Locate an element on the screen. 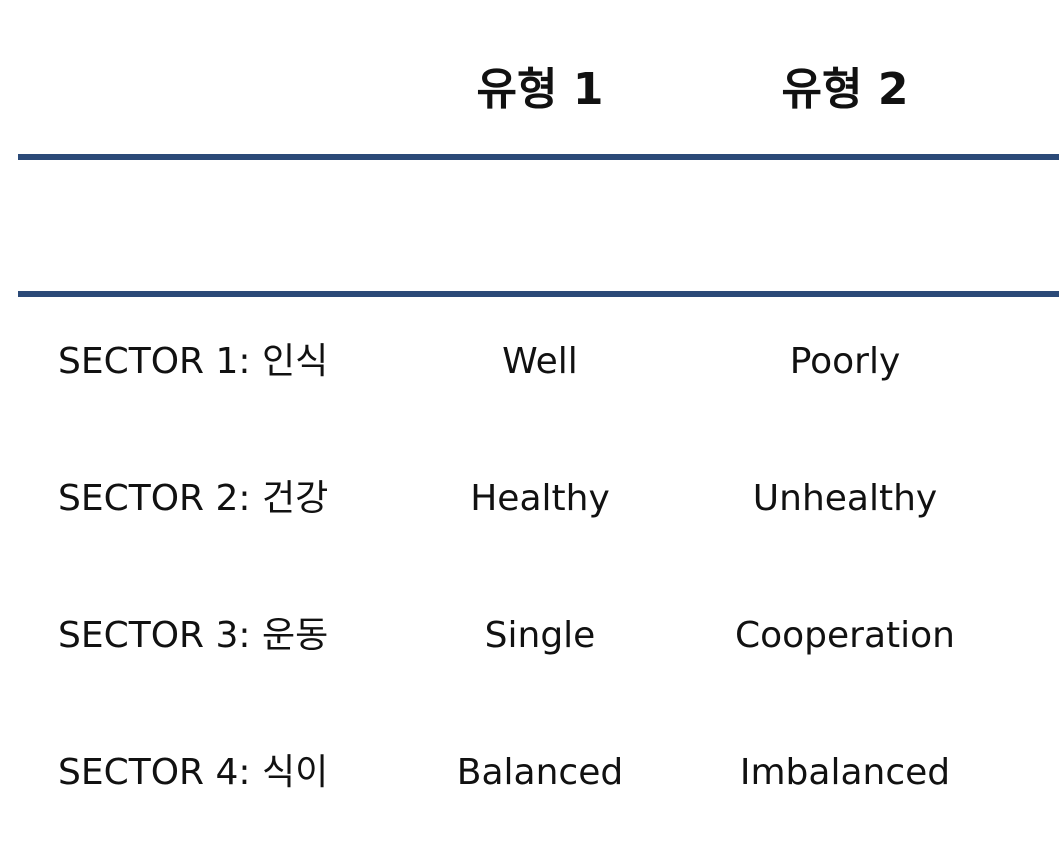 The height and width of the screenshot is (864, 1059). table-row: SECTOR 2: 건강 Healthy Unhealthy is located at coordinates (529, 499).